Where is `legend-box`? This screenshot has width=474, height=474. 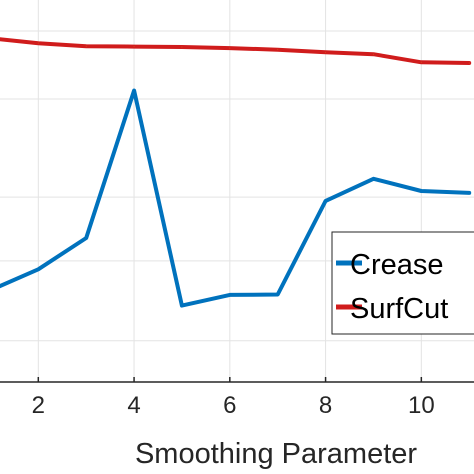
legend-box is located at coordinates (402, 283).